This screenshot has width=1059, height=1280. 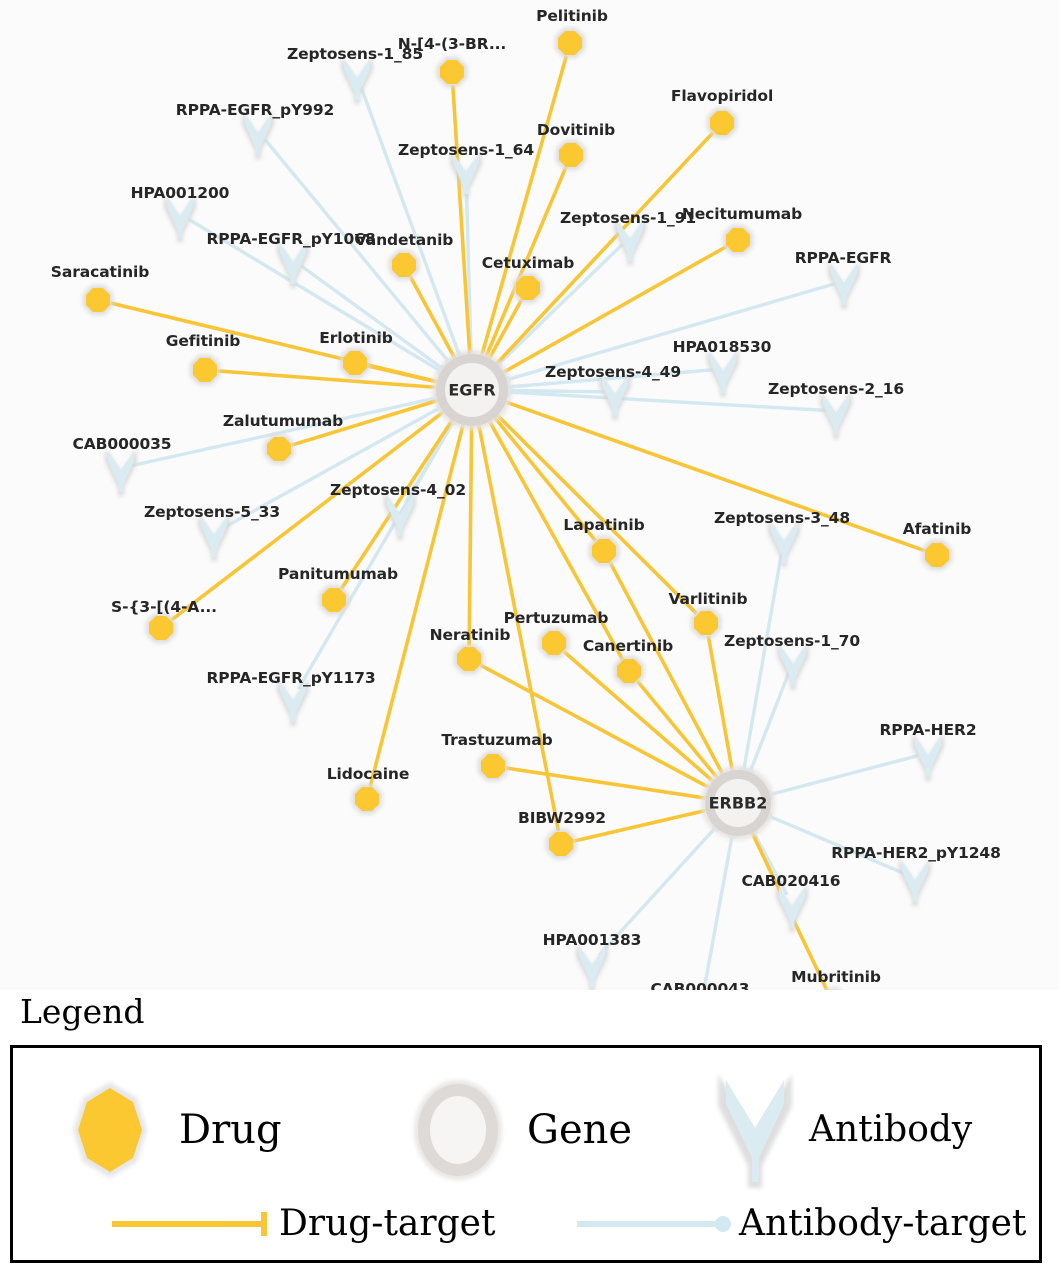 What do you see at coordinates (110, 1130) in the screenshot?
I see `drug-icon` at bounding box center [110, 1130].